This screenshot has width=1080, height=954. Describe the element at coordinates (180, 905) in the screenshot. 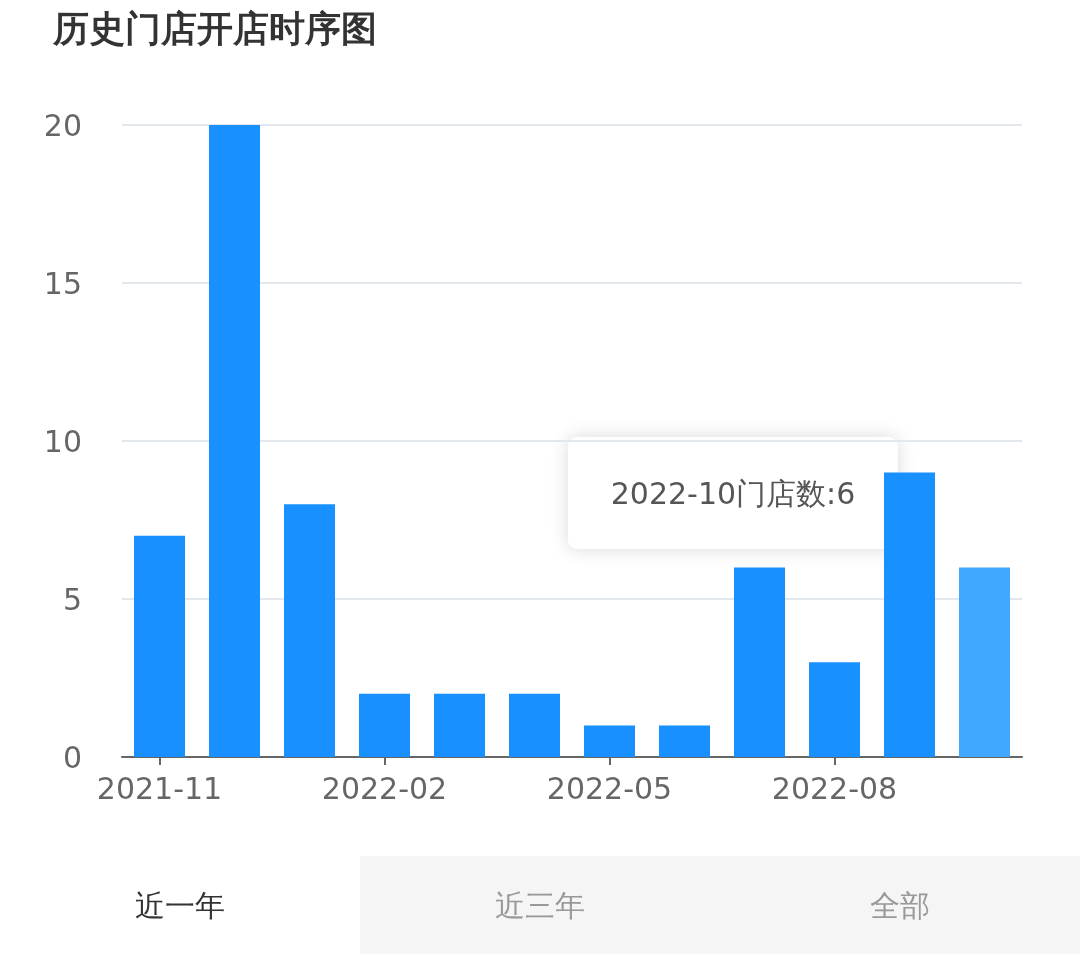

I see `text: 近一年` at that location.